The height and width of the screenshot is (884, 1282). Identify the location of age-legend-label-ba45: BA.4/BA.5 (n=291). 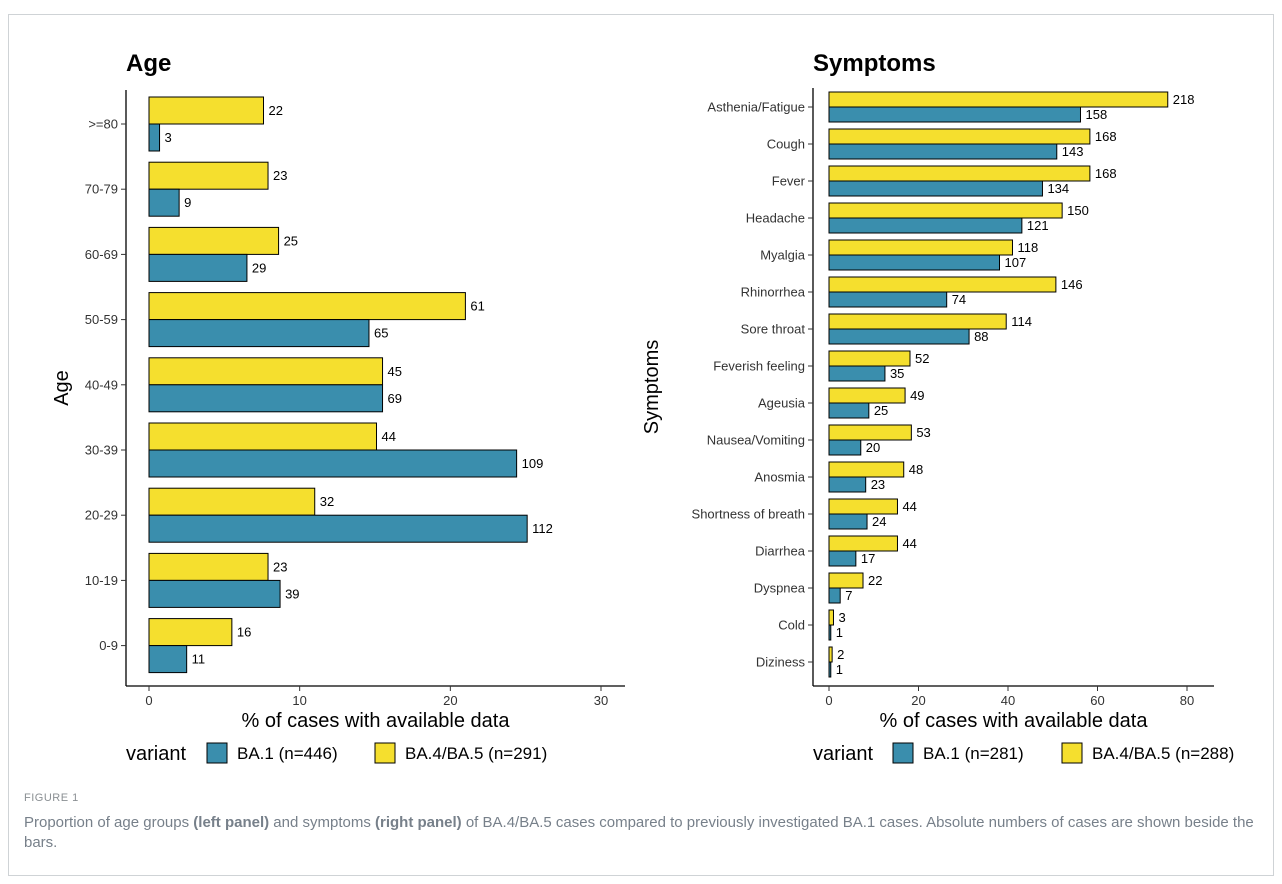
(476, 753).